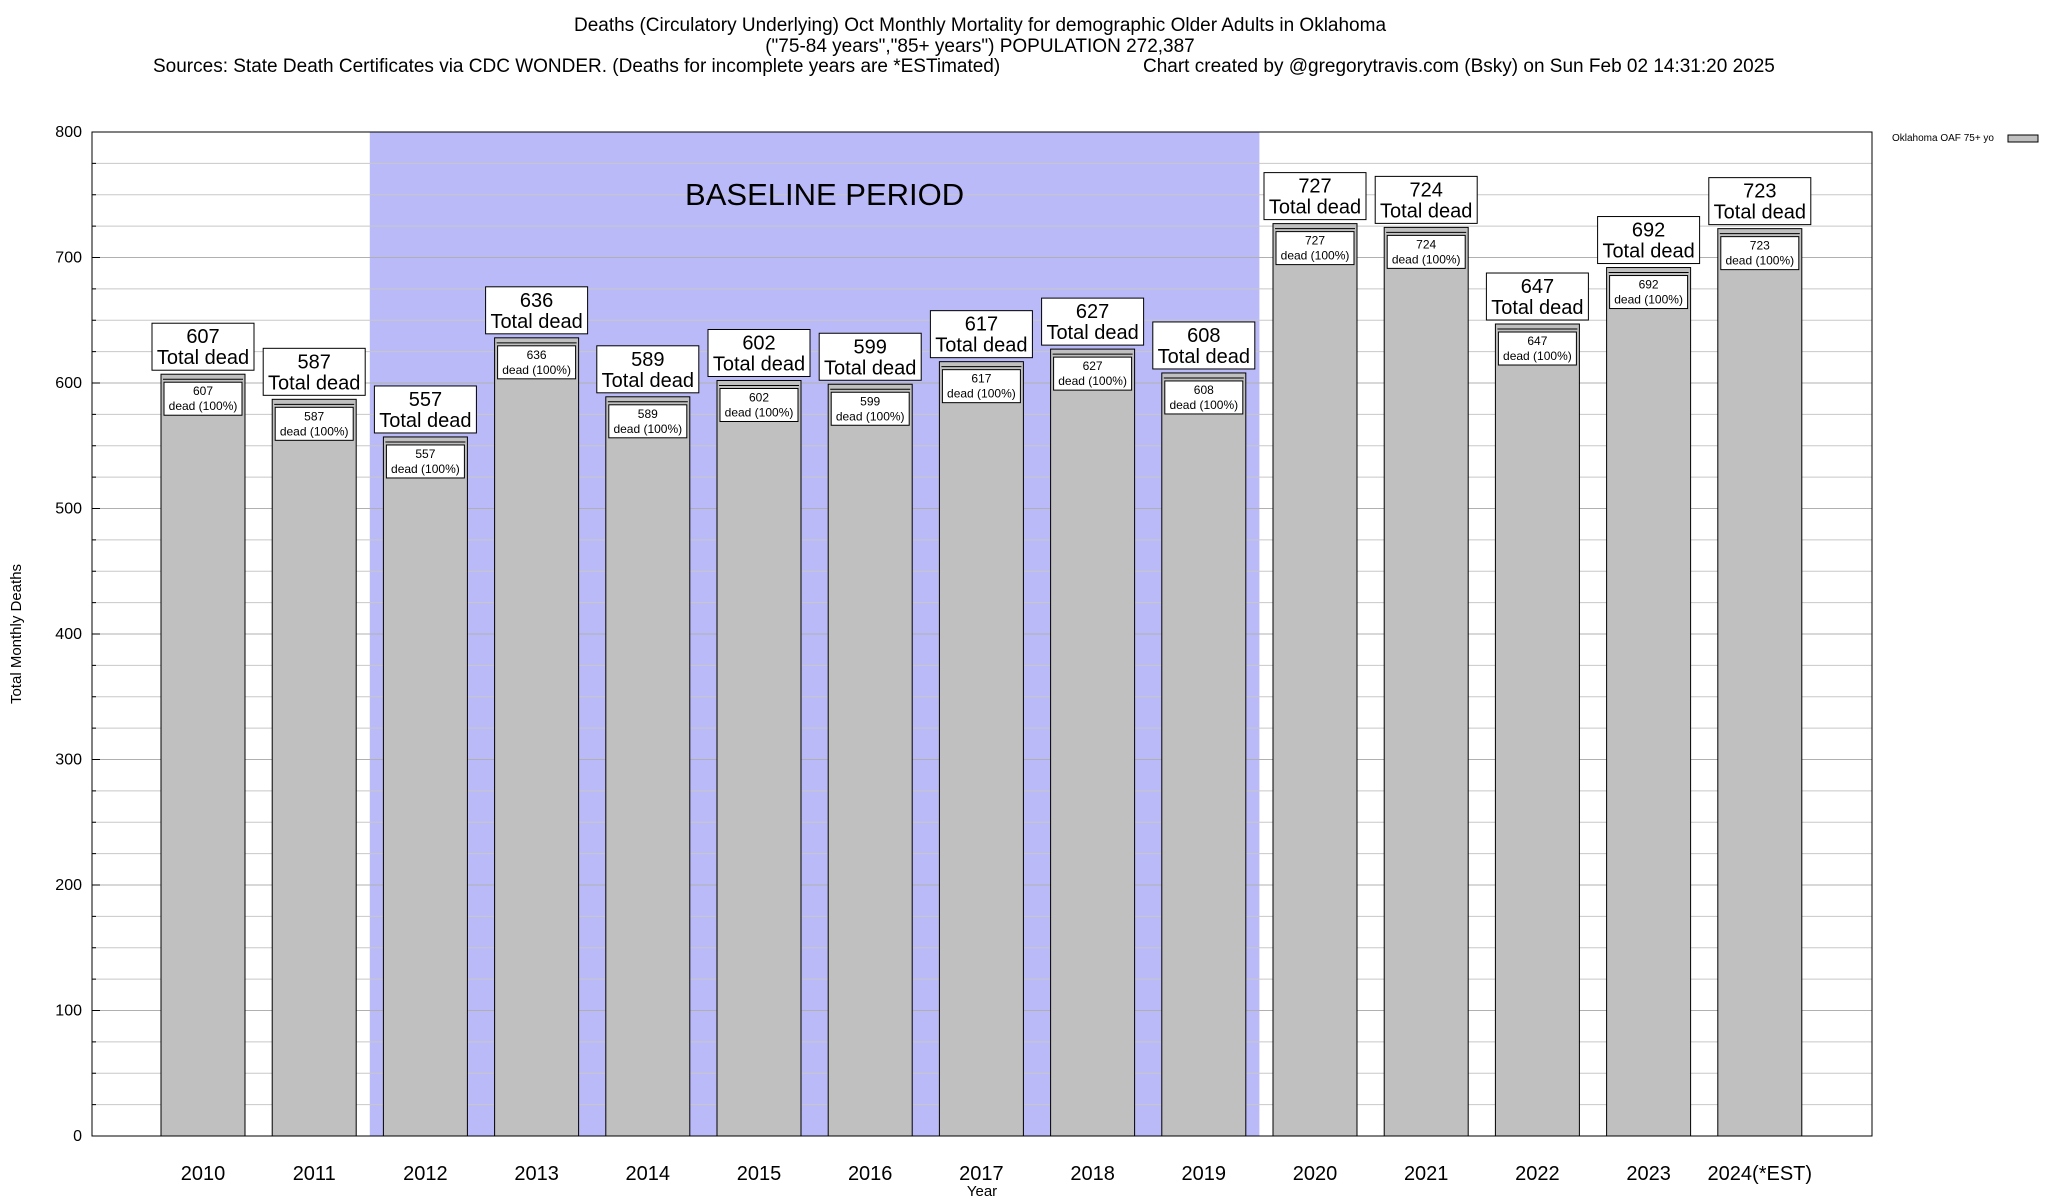 The height and width of the screenshot is (1200, 2048). Describe the element at coordinates (1092, 312) in the screenshot. I see `total-value-label: 627` at that location.